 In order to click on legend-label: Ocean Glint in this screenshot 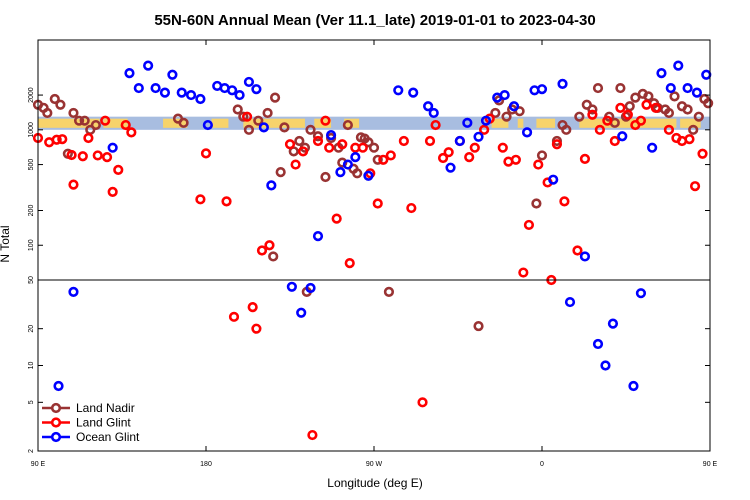, I will do `click(108, 437)`.